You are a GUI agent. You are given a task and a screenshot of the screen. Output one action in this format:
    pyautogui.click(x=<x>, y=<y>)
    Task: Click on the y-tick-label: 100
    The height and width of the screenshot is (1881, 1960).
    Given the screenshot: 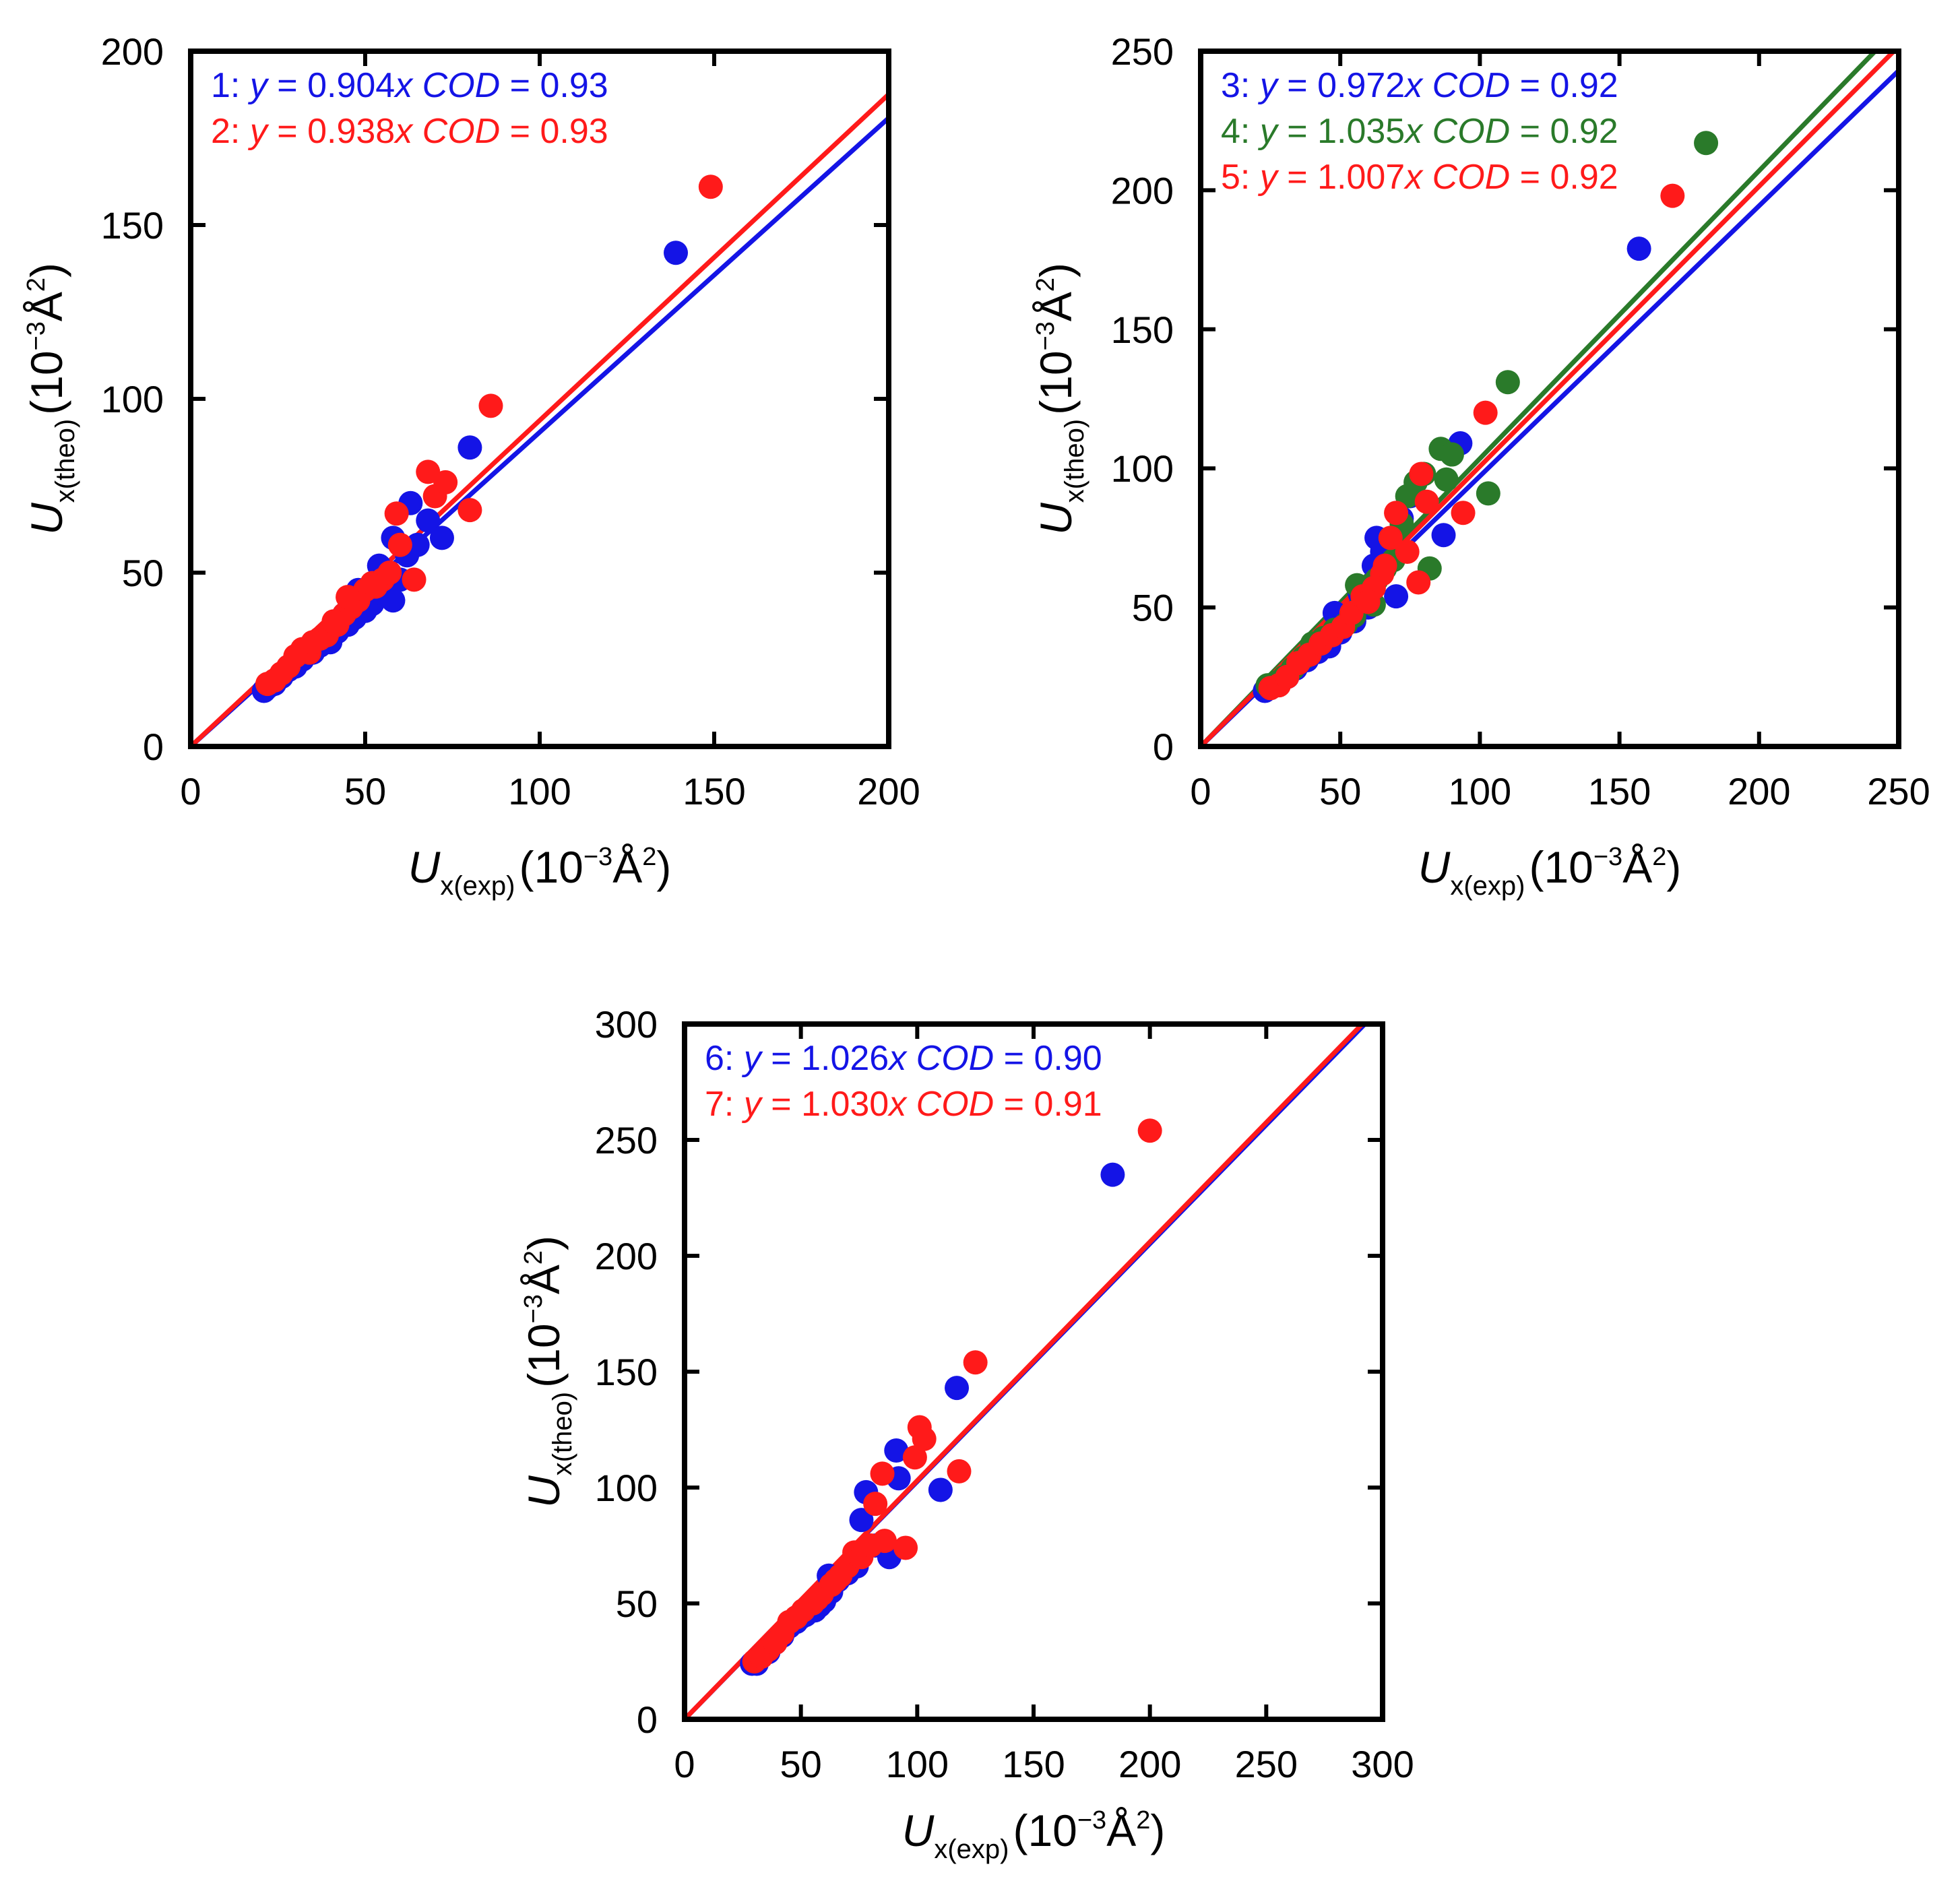 What is the action you would take?
    pyautogui.click(x=626, y=1488)
    